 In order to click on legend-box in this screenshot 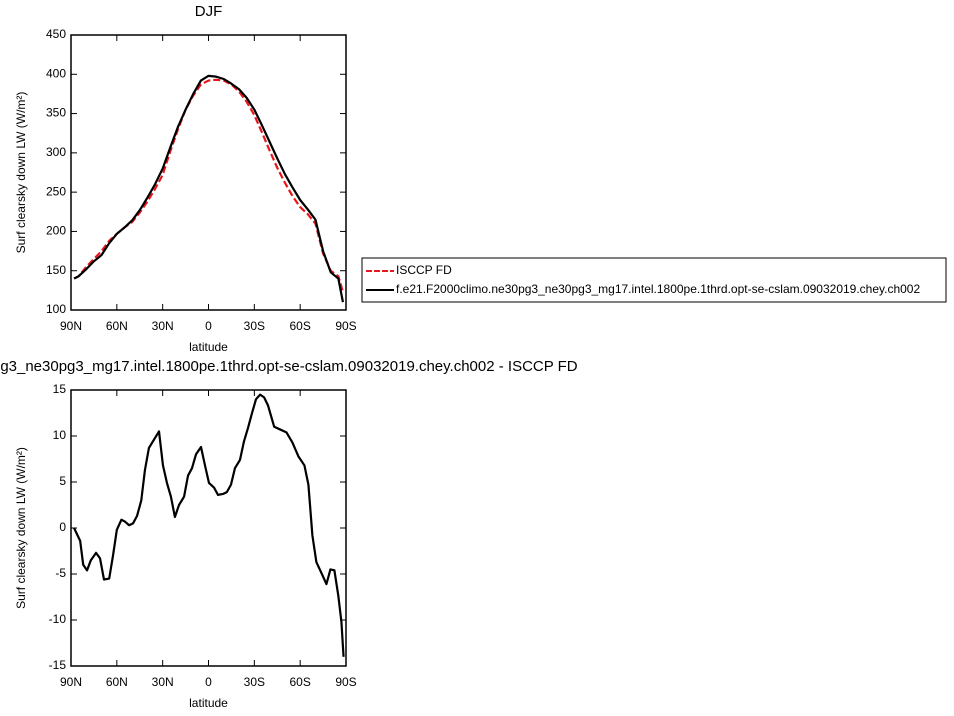, I will do `click(654, 280)`.